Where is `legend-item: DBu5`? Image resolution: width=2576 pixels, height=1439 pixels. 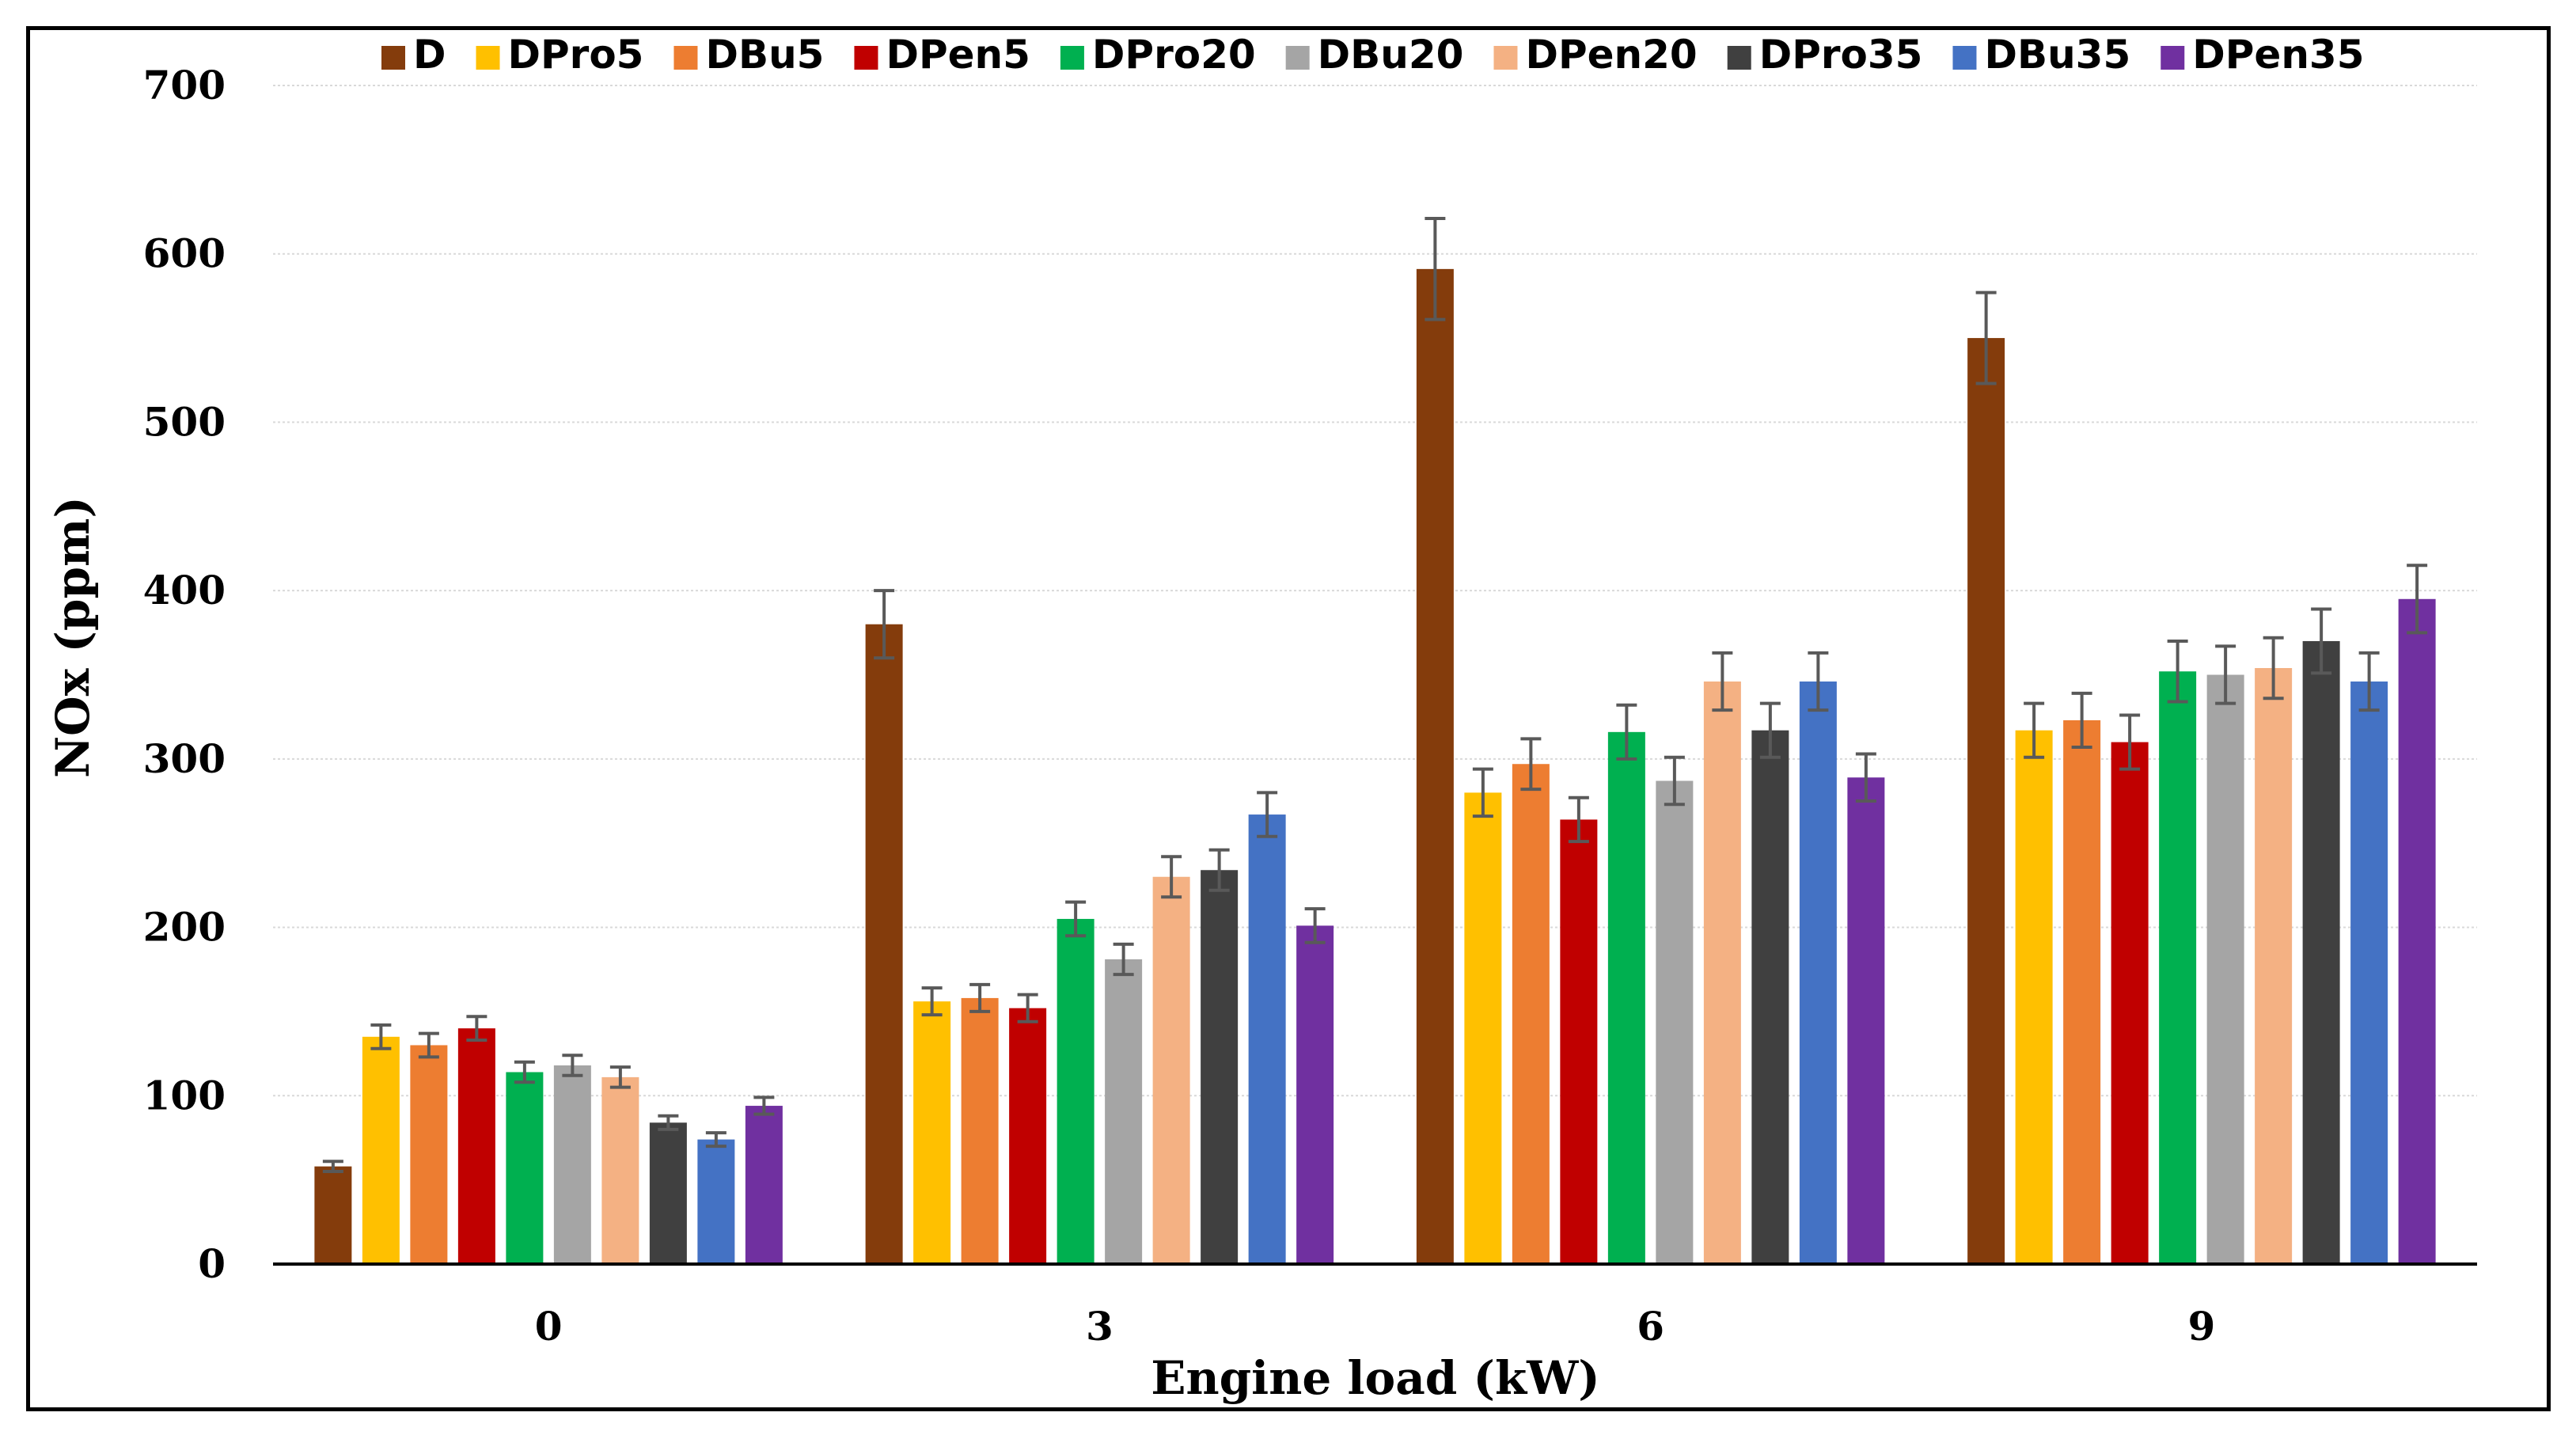
legend-item: DBu5 is located at coordinates (748, 55).